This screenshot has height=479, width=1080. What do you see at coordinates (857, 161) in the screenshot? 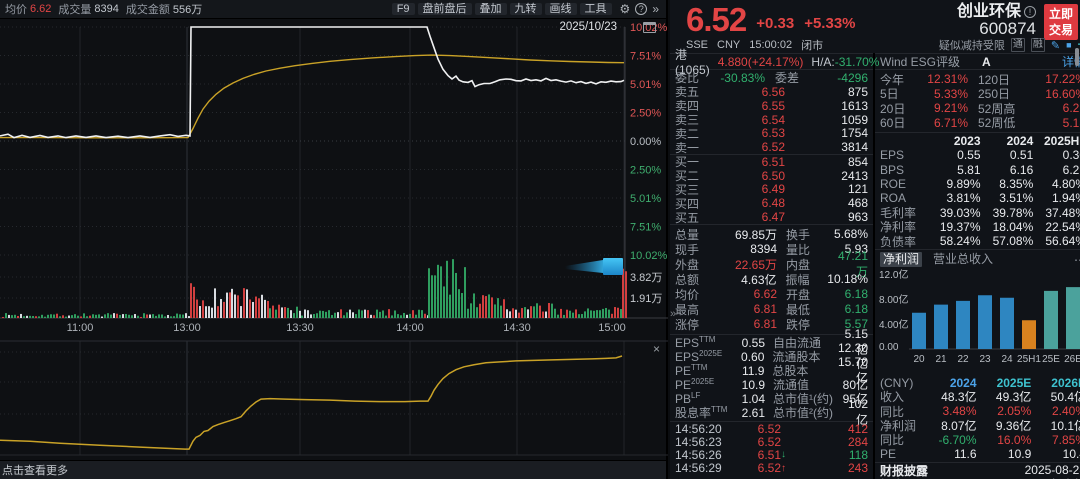
I see `level-volume: 854` at bounding box center [857, 161].